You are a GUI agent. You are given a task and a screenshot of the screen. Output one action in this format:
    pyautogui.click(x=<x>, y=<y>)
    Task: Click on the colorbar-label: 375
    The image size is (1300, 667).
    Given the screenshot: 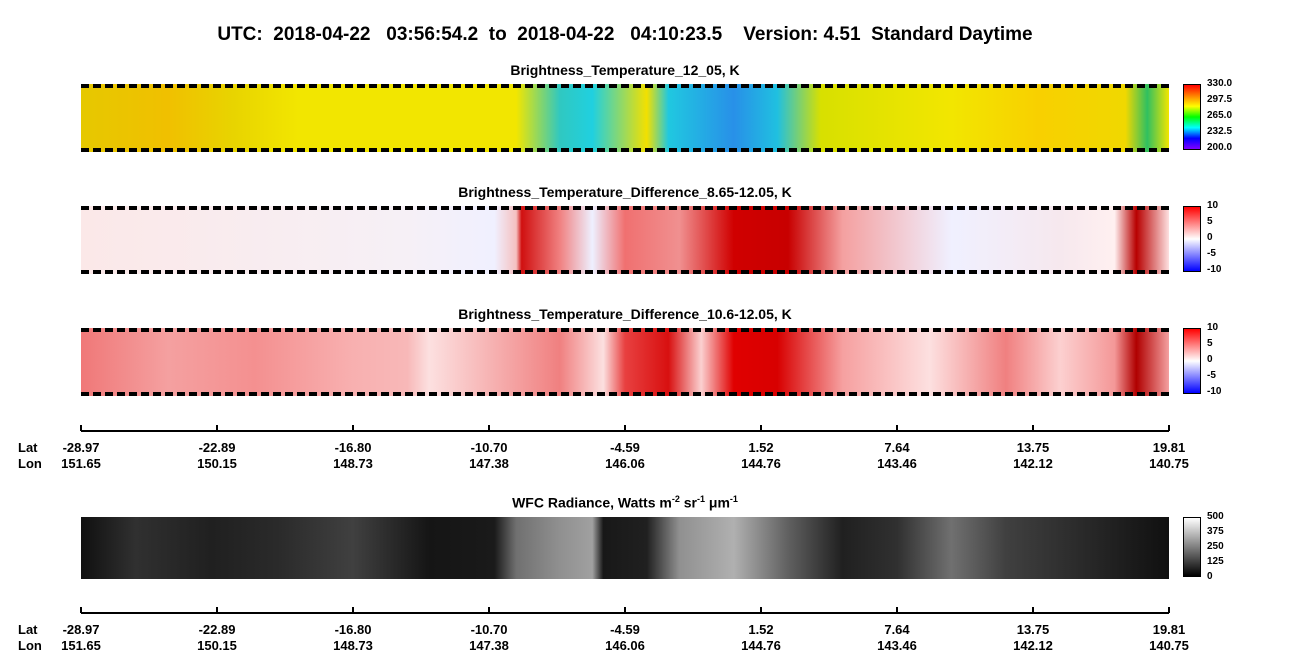 What is the action you would take?
    pyautogui.click(x=1215, y=531)
    